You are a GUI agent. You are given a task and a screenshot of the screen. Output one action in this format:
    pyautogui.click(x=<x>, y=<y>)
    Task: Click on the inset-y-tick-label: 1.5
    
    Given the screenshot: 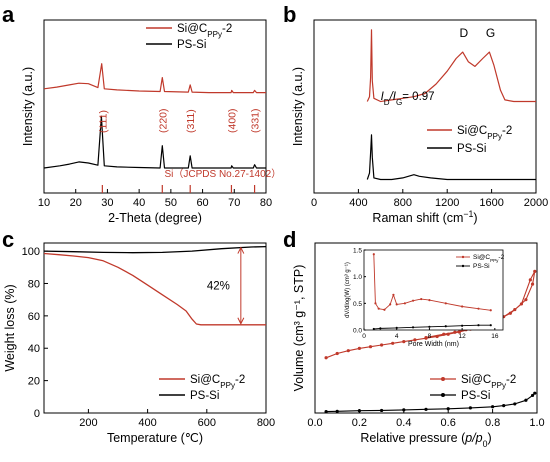 What is the action you would take?
    pyautogui.click(x=357, y=251)
    